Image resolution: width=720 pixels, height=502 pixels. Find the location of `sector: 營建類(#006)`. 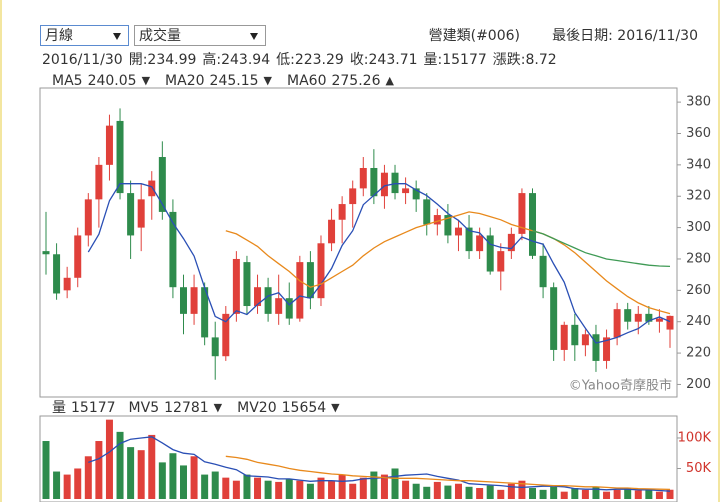

sector: 營建類(#006) is located at coordinates (474, 36).